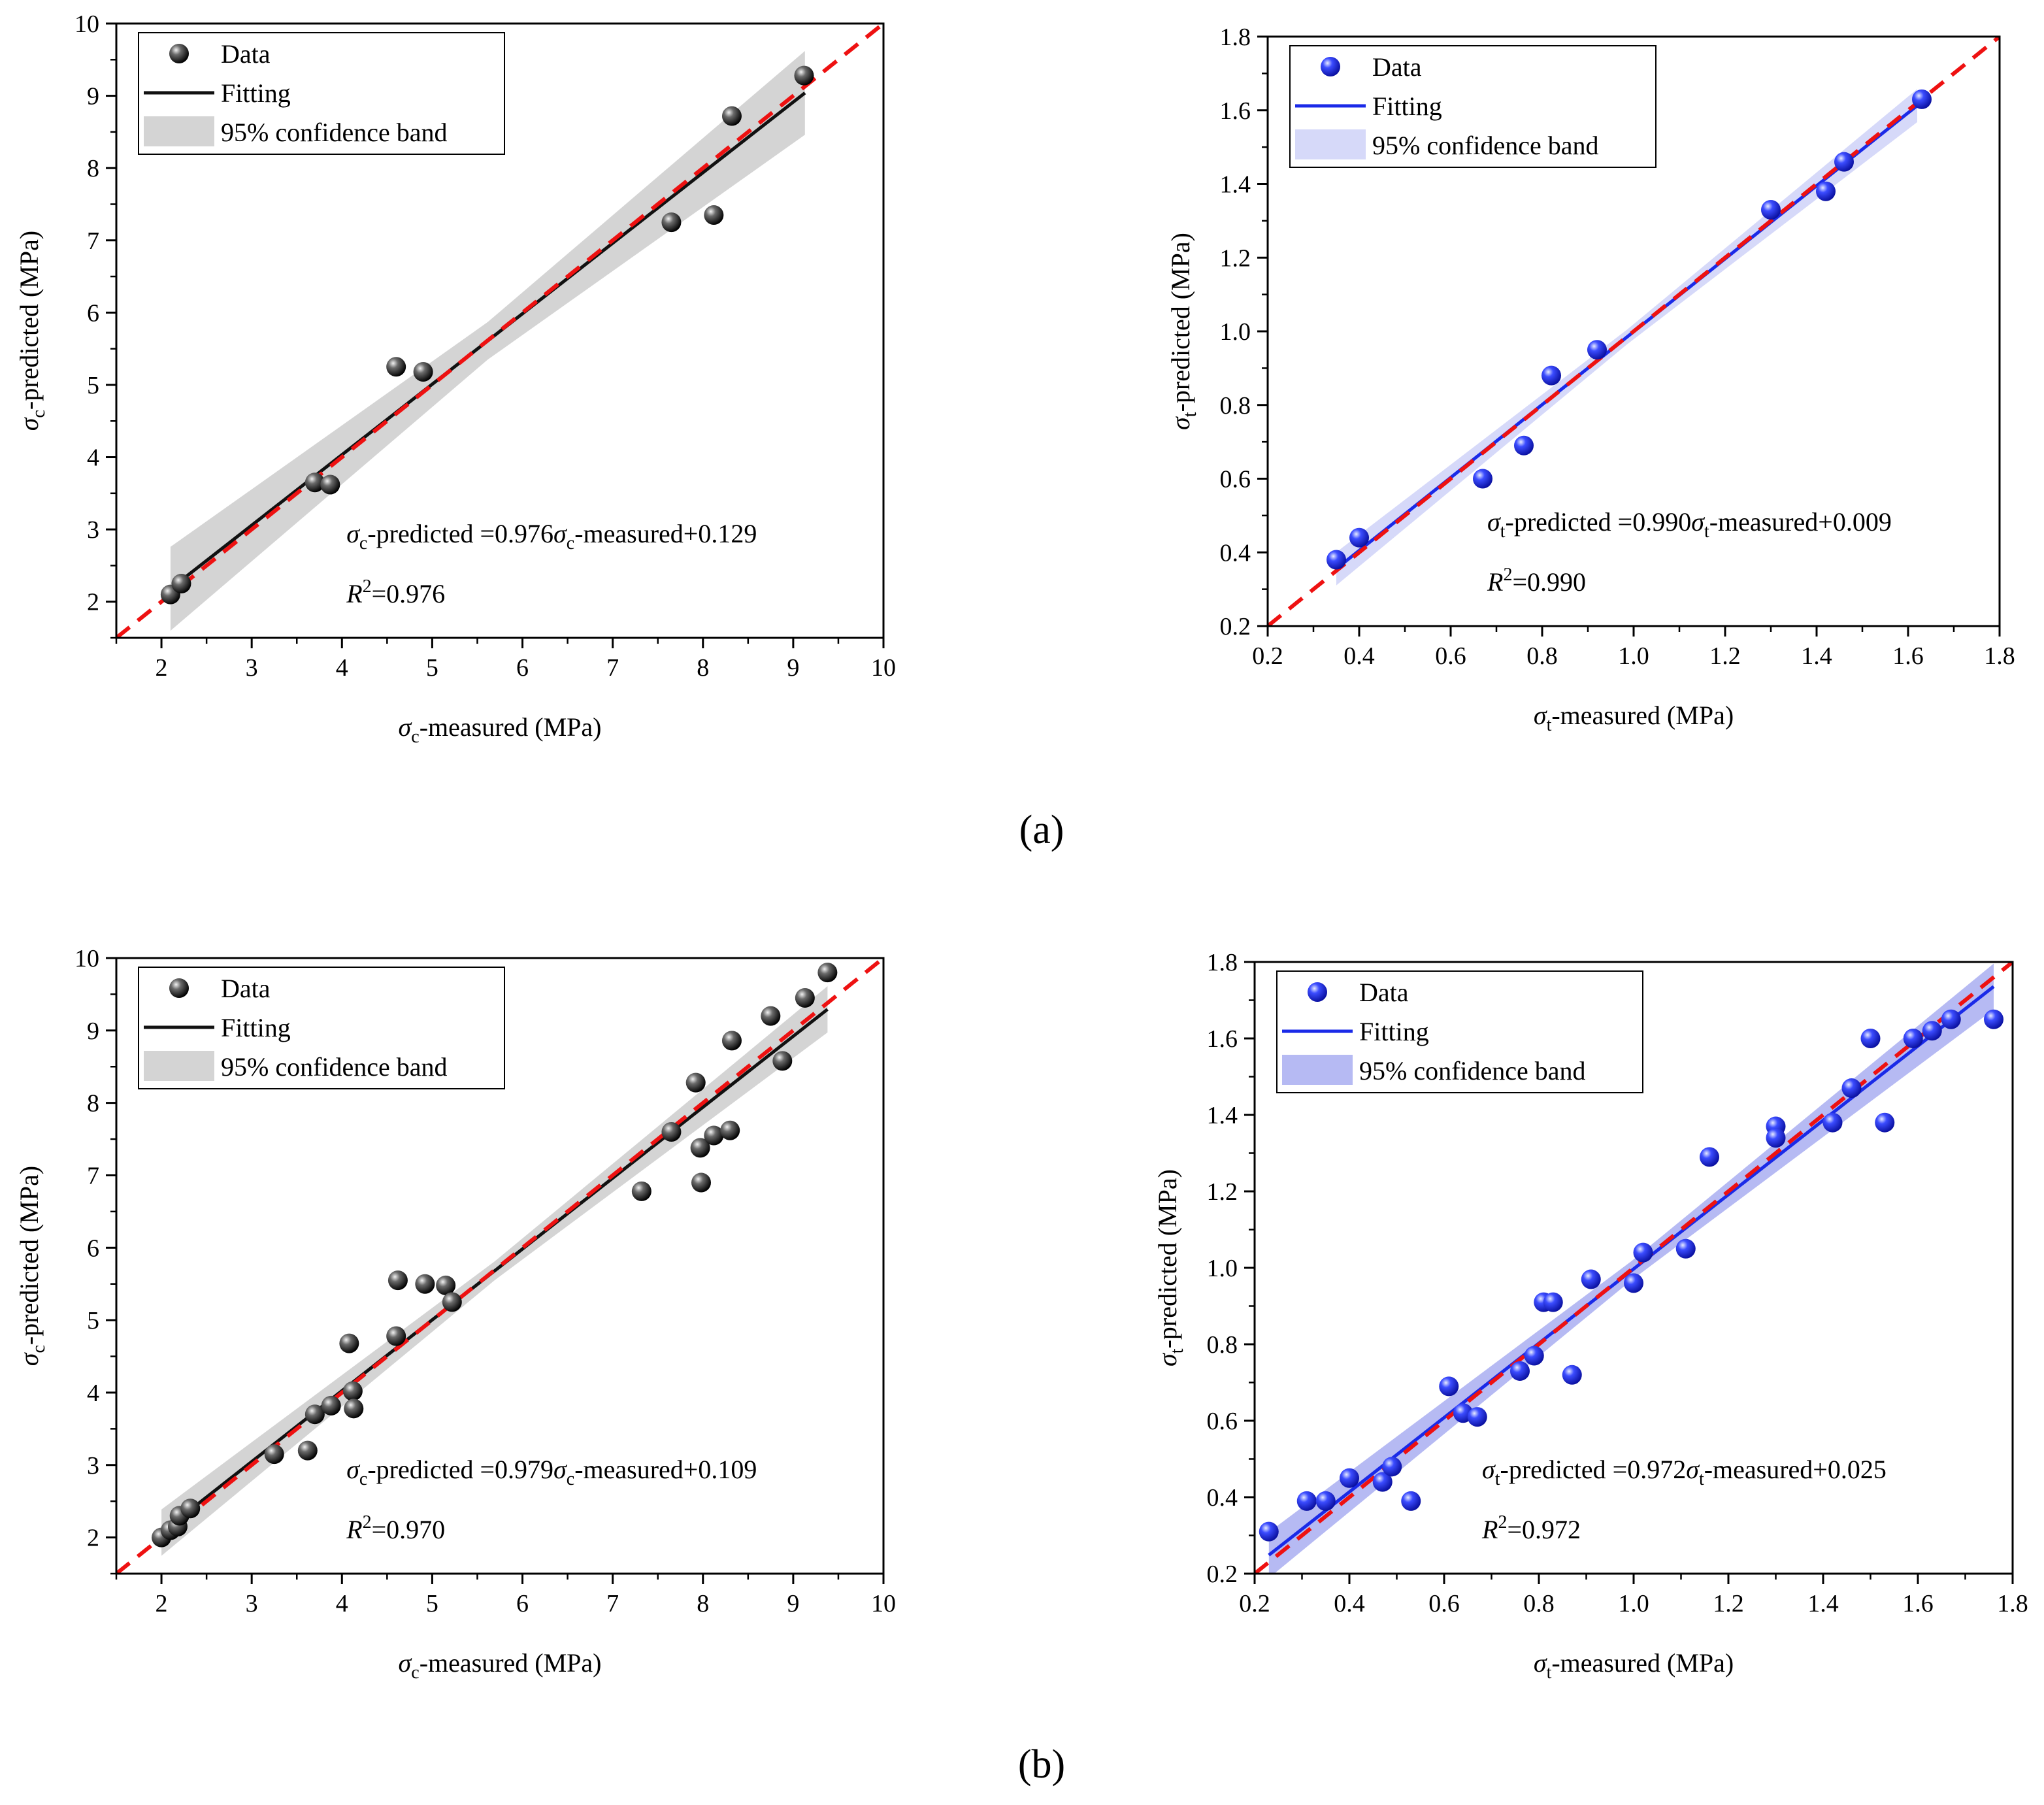 The width and height of the screenshot is (2044, 1805). Describe the element at coordinates (500, 1266) in the screenshot. I see `axes-frame` at that location.